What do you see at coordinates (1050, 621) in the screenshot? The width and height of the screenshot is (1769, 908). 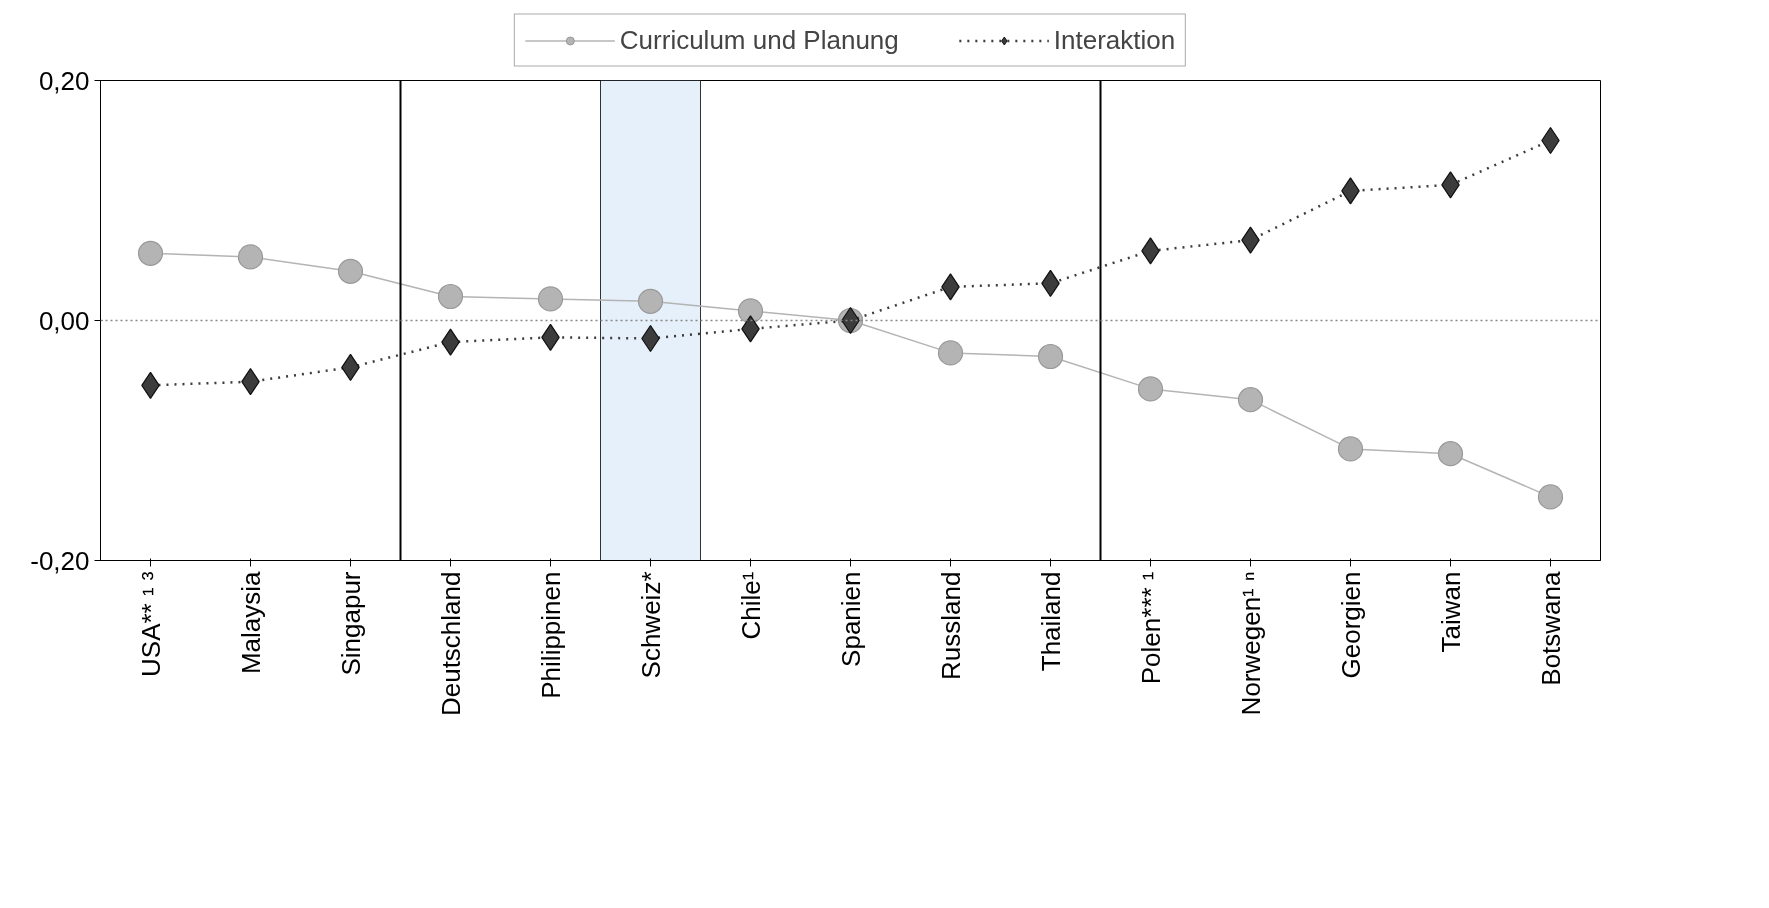 I see `x-tick-label: Thailand` at bounding box center [1050, 621].